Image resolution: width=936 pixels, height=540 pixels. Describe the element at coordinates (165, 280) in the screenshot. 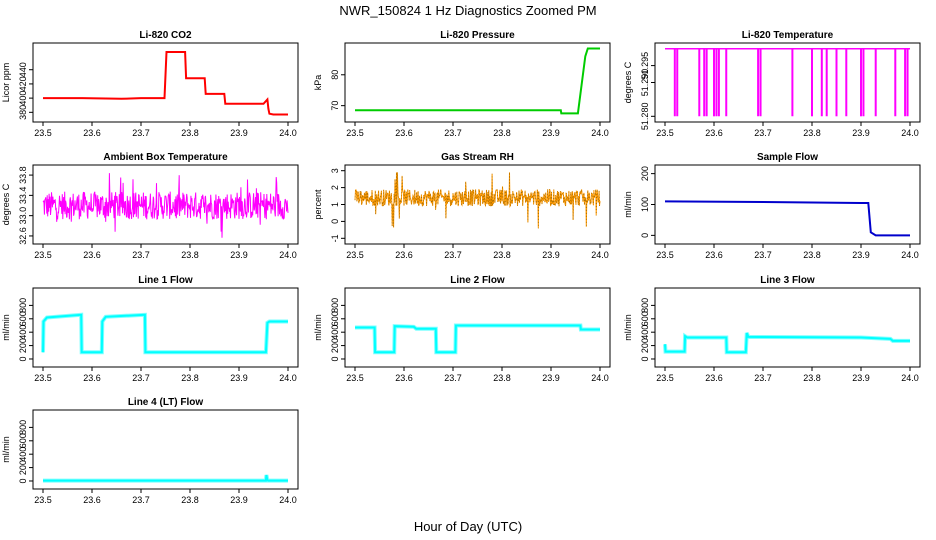

I see `panel-title: Line 1 Flow` at that location.